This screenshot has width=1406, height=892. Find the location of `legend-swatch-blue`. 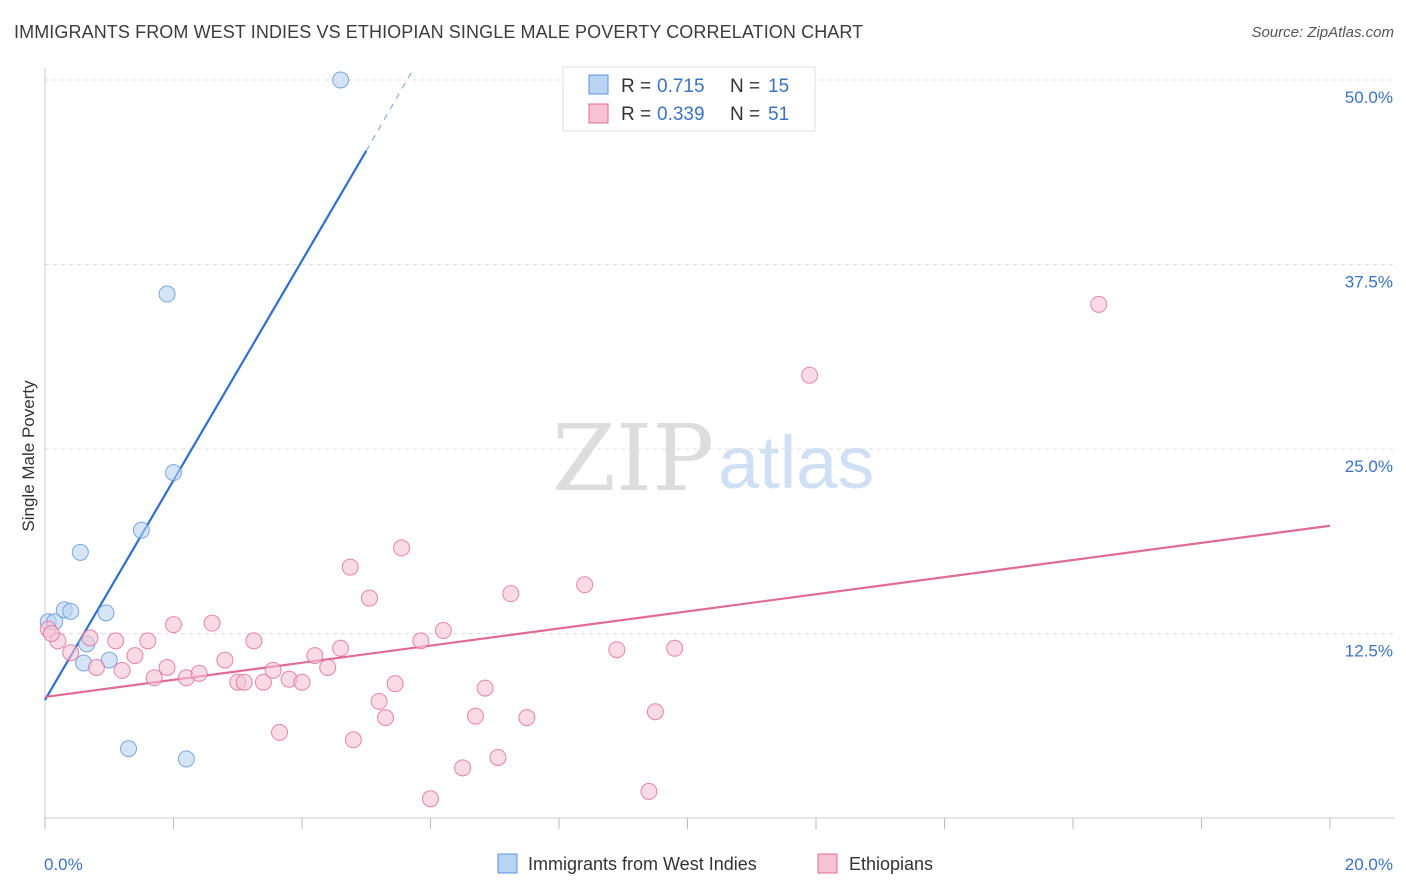

legend-swatch-blue is located at coordinates (598, 84).